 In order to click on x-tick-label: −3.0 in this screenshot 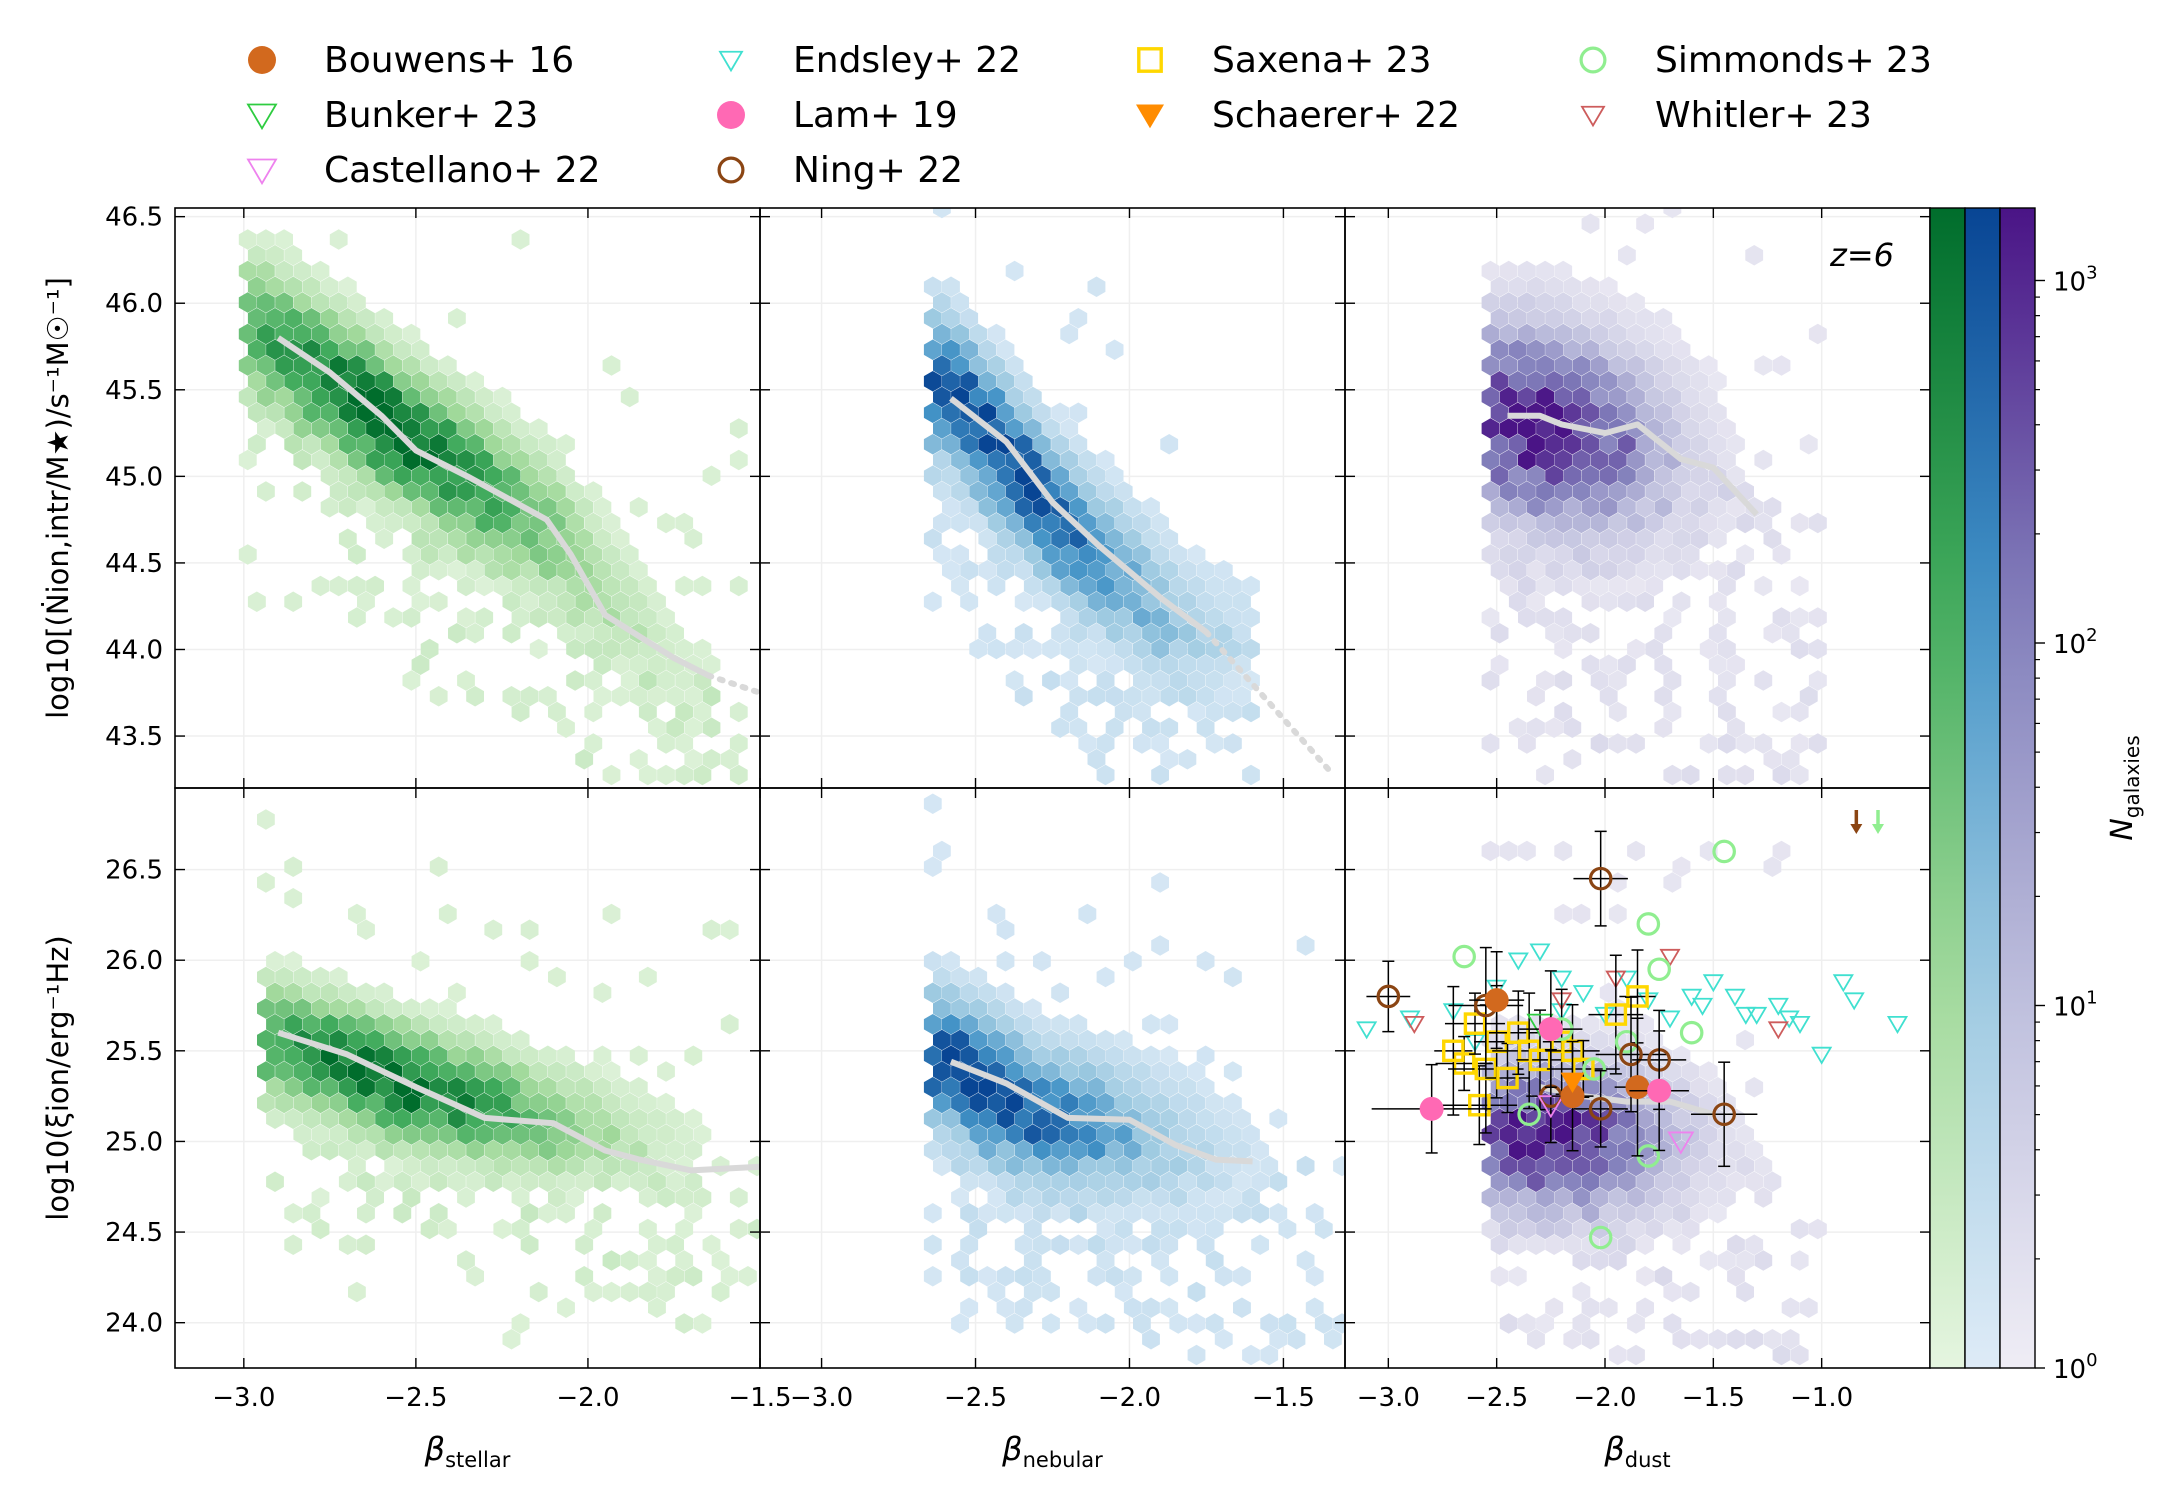, I will do `click(1388, 1398)`.